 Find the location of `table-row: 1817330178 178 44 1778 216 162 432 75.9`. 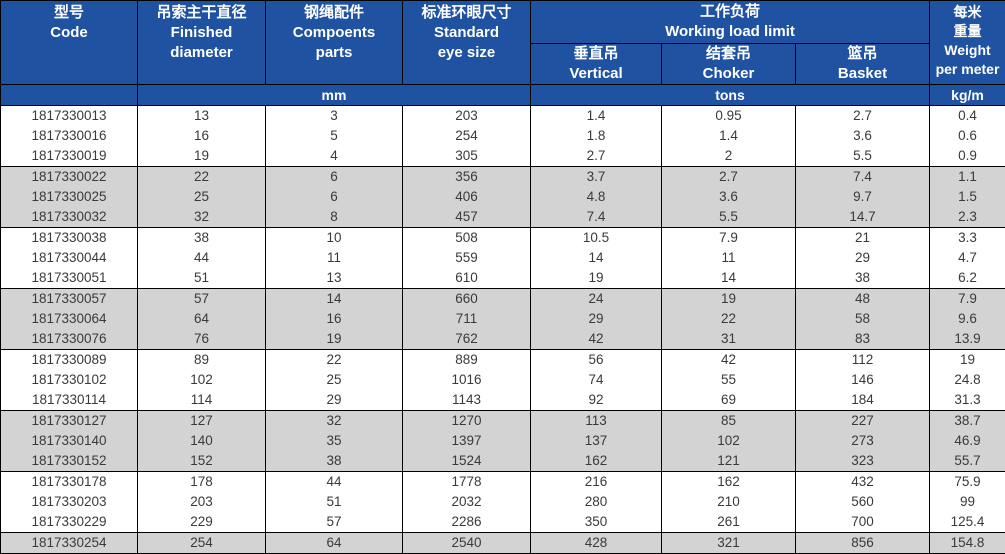

table-row: 1817330178 178 44 1778 216 162 432 75.9 is located at coordinates (502, 481).